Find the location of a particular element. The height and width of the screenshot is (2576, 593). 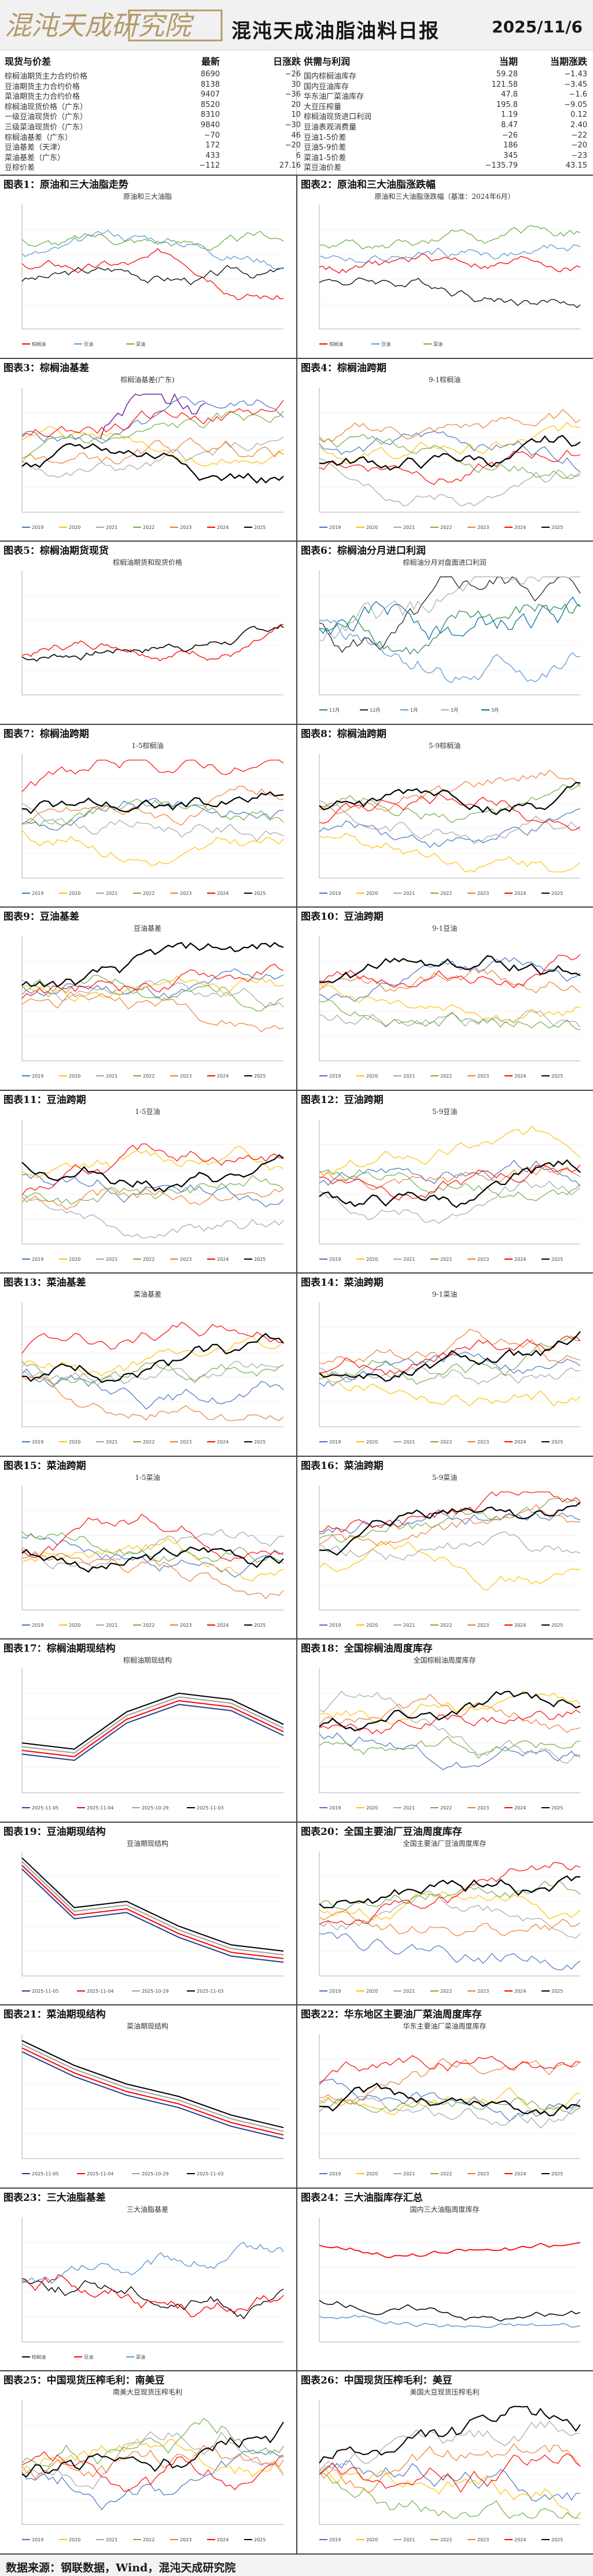

table-cell: 菜油1-5价差 is located at coordinates (325, 157).